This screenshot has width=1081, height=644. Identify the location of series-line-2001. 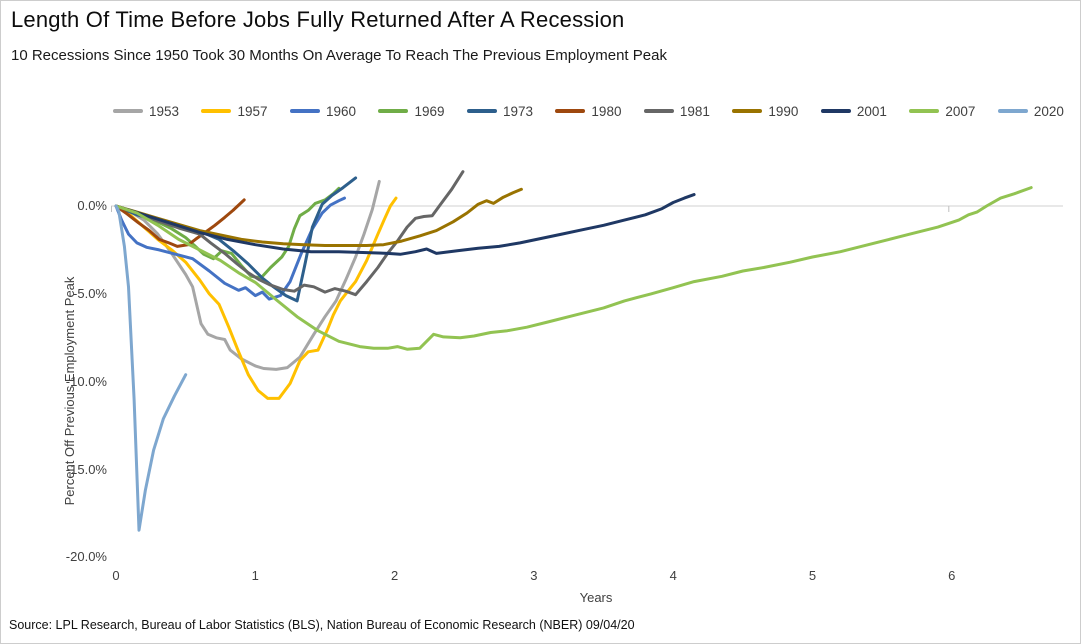
(405, 224).